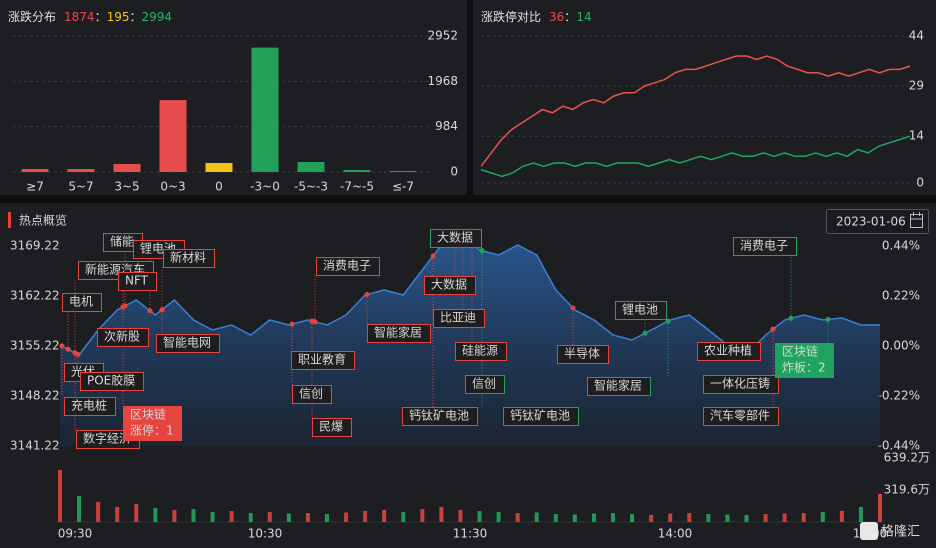 This screenshot has height=548, width=936. I want to click on annotation-label: 智能家居, so click(398, 332).